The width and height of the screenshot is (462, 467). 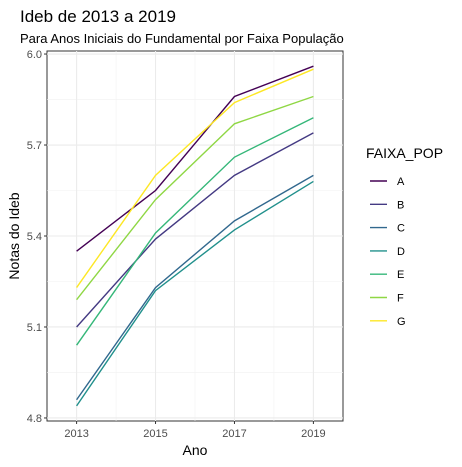 What do you see at coordinates (401, 252) in the screenshot?
I see `legend-label-D: D` at bounding box center [401, 252].